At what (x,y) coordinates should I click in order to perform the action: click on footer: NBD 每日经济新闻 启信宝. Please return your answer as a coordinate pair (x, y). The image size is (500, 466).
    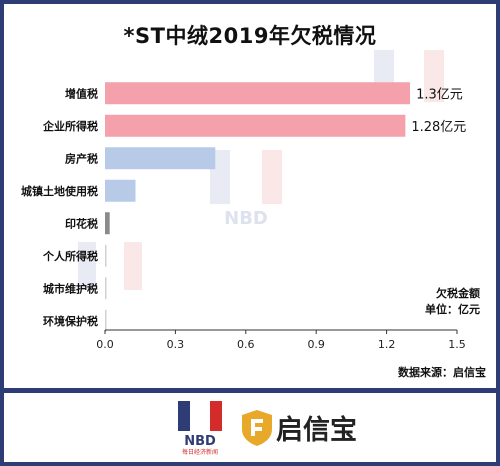
    Looking at the image, I should click on (250, 427).